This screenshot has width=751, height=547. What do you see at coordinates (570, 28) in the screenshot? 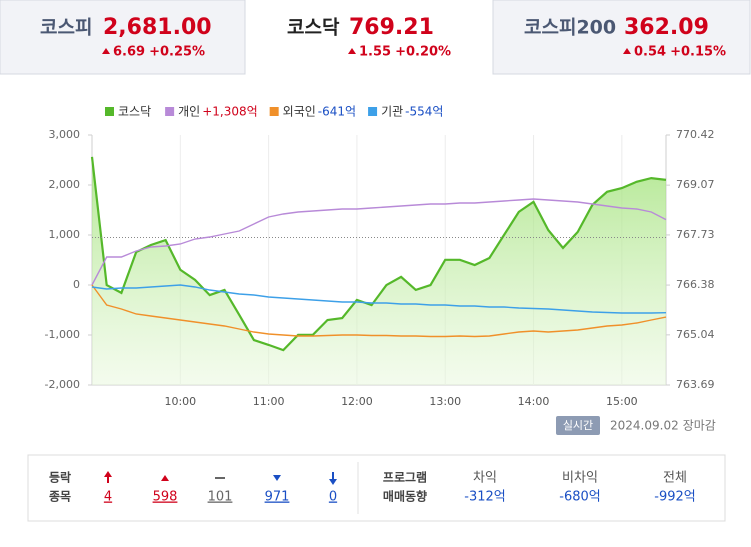
I see `tab-name: 코스피200` at bounding box center [570, 28].